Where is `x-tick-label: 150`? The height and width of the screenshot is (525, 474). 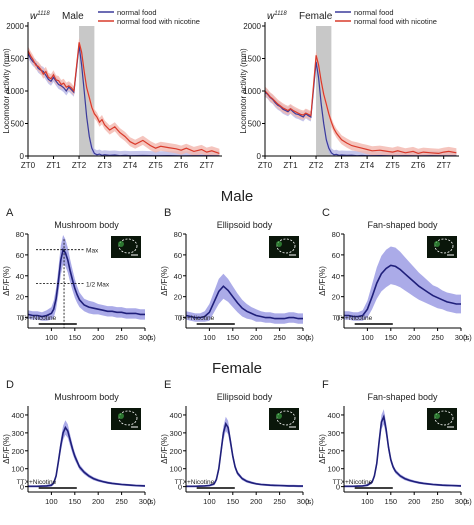 x-tick-label: 150 is located at coordinates (391, 337).